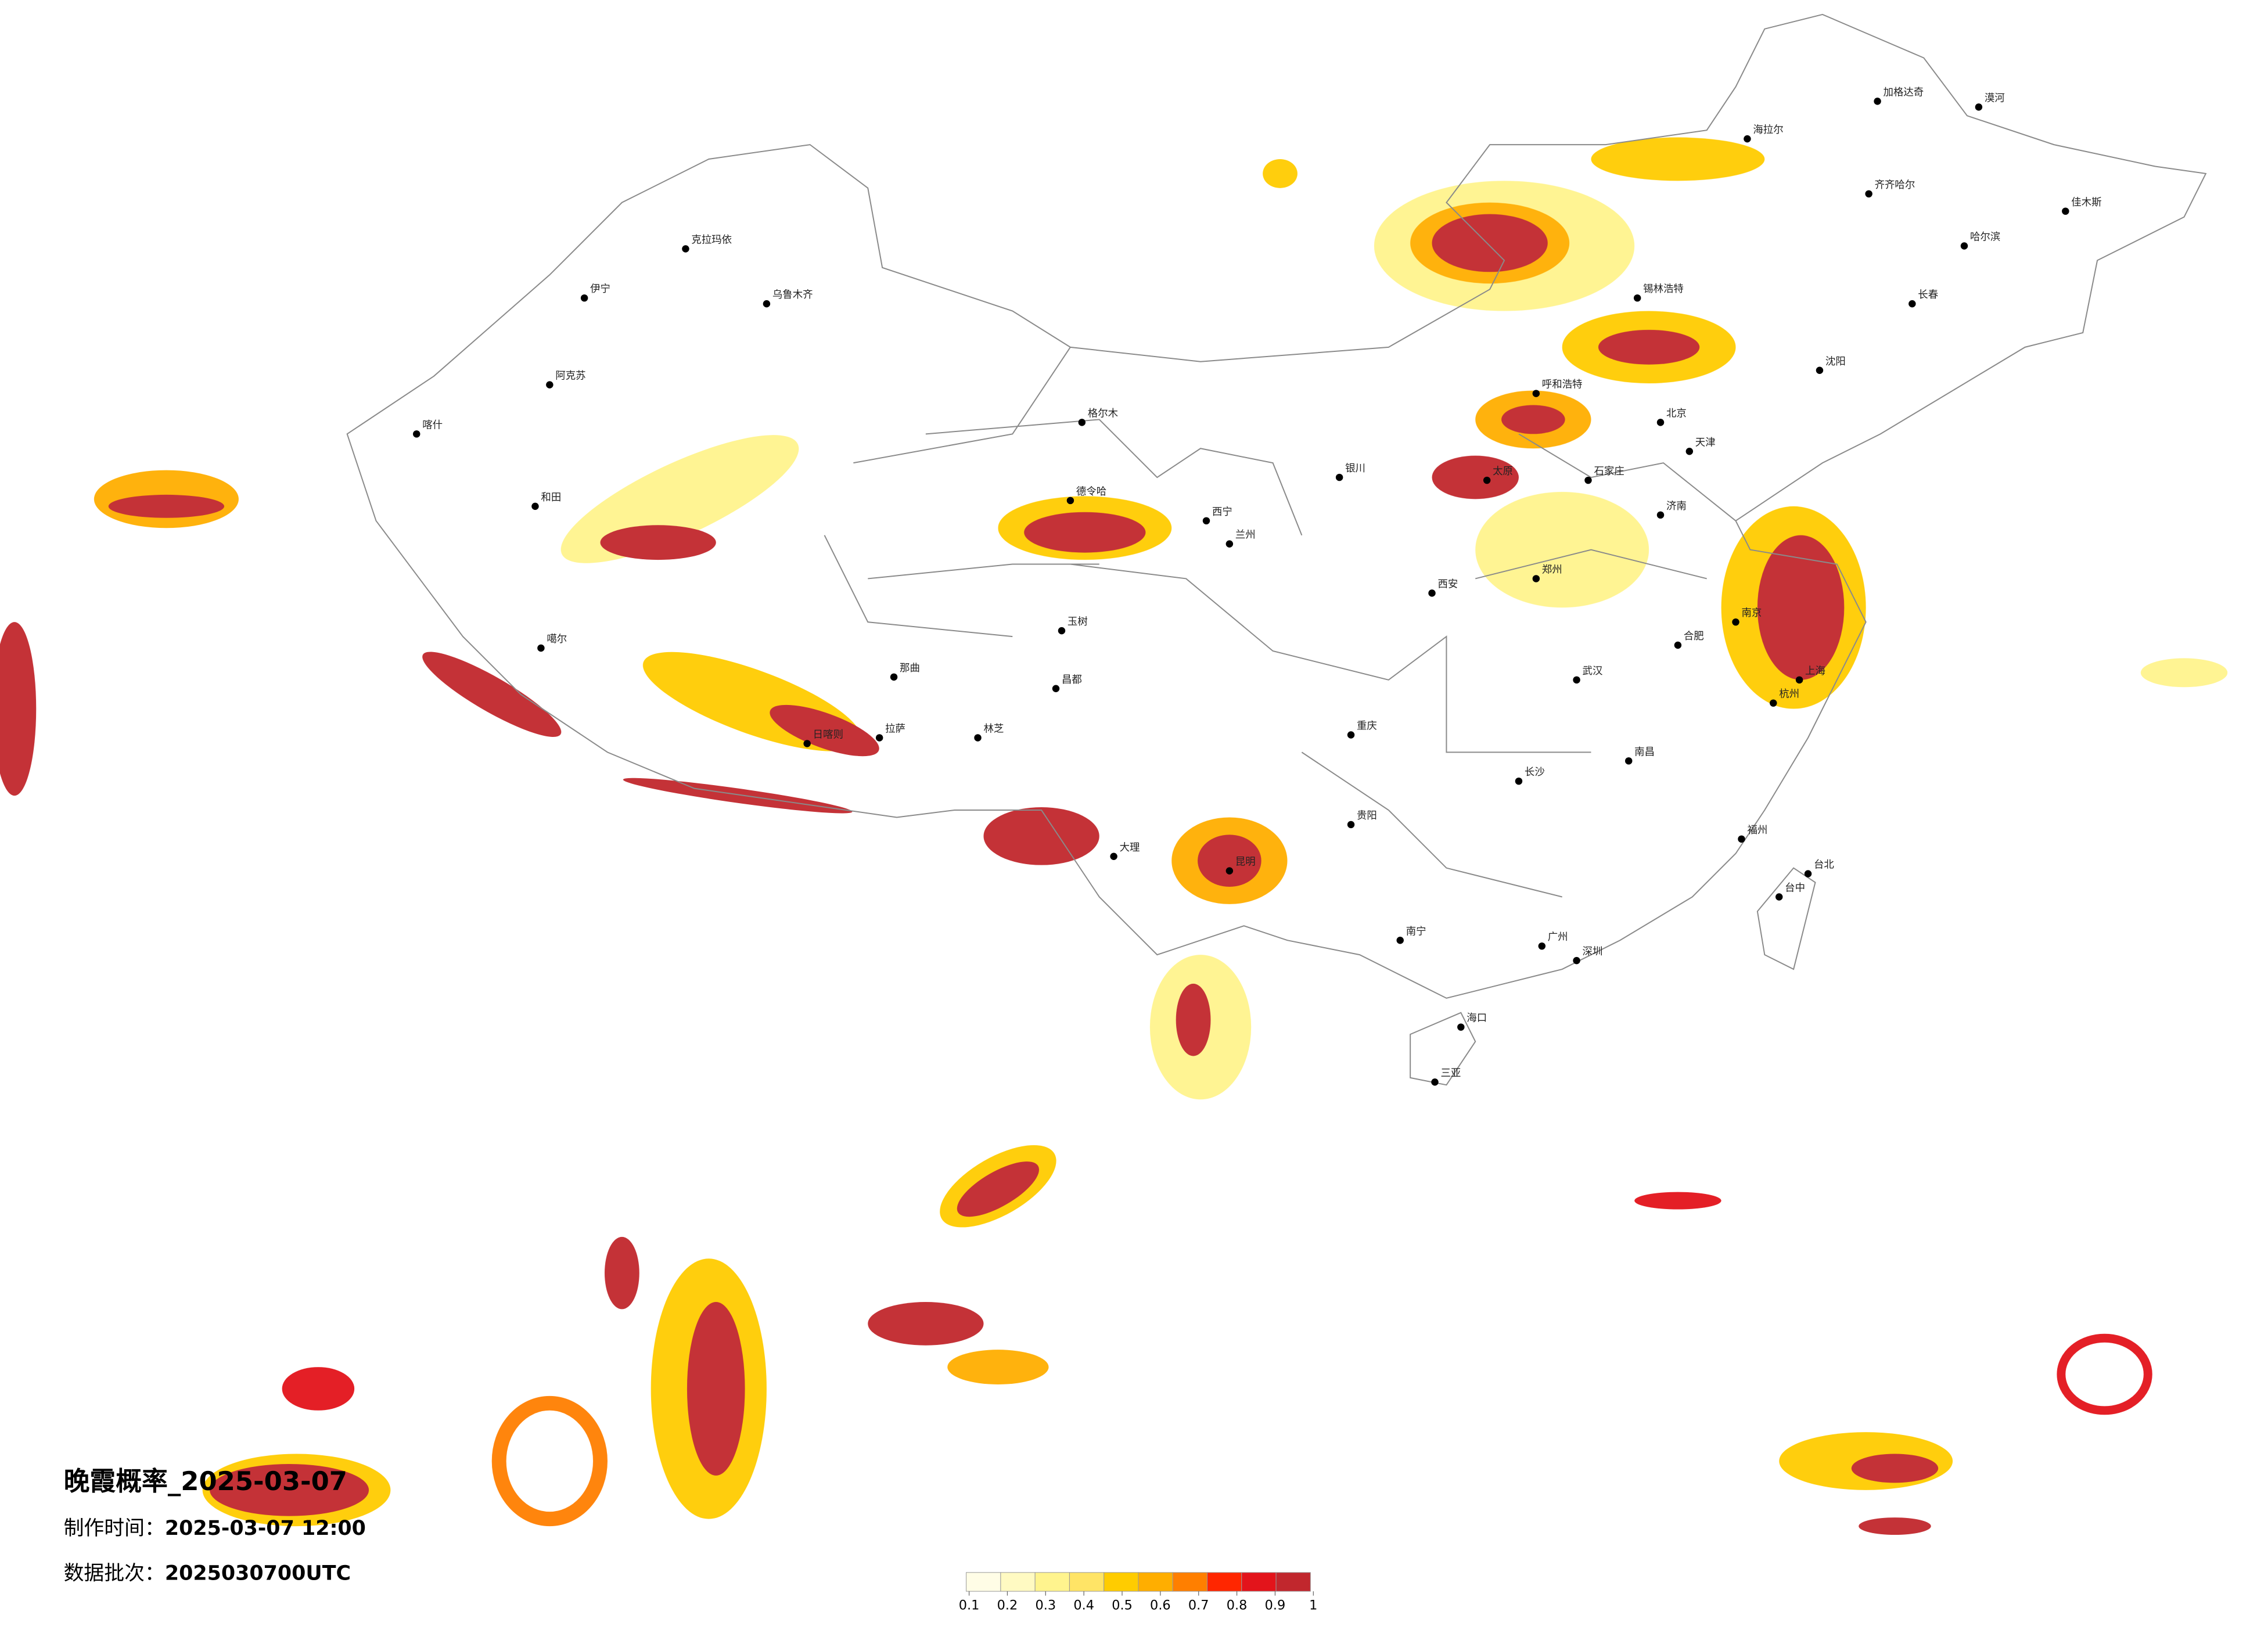 This screenshot has height=1626, width=2268. Describe the element at coordinates (1895, 185) in the screenshot. I see `city-label: 齐齐哈尔` at that location.